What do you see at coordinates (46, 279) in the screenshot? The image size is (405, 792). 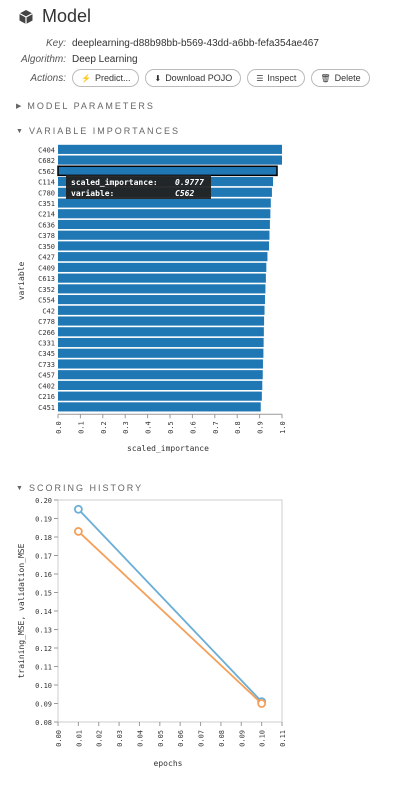 I see `y-tick-label: C613` at bounding box center [46, 279].